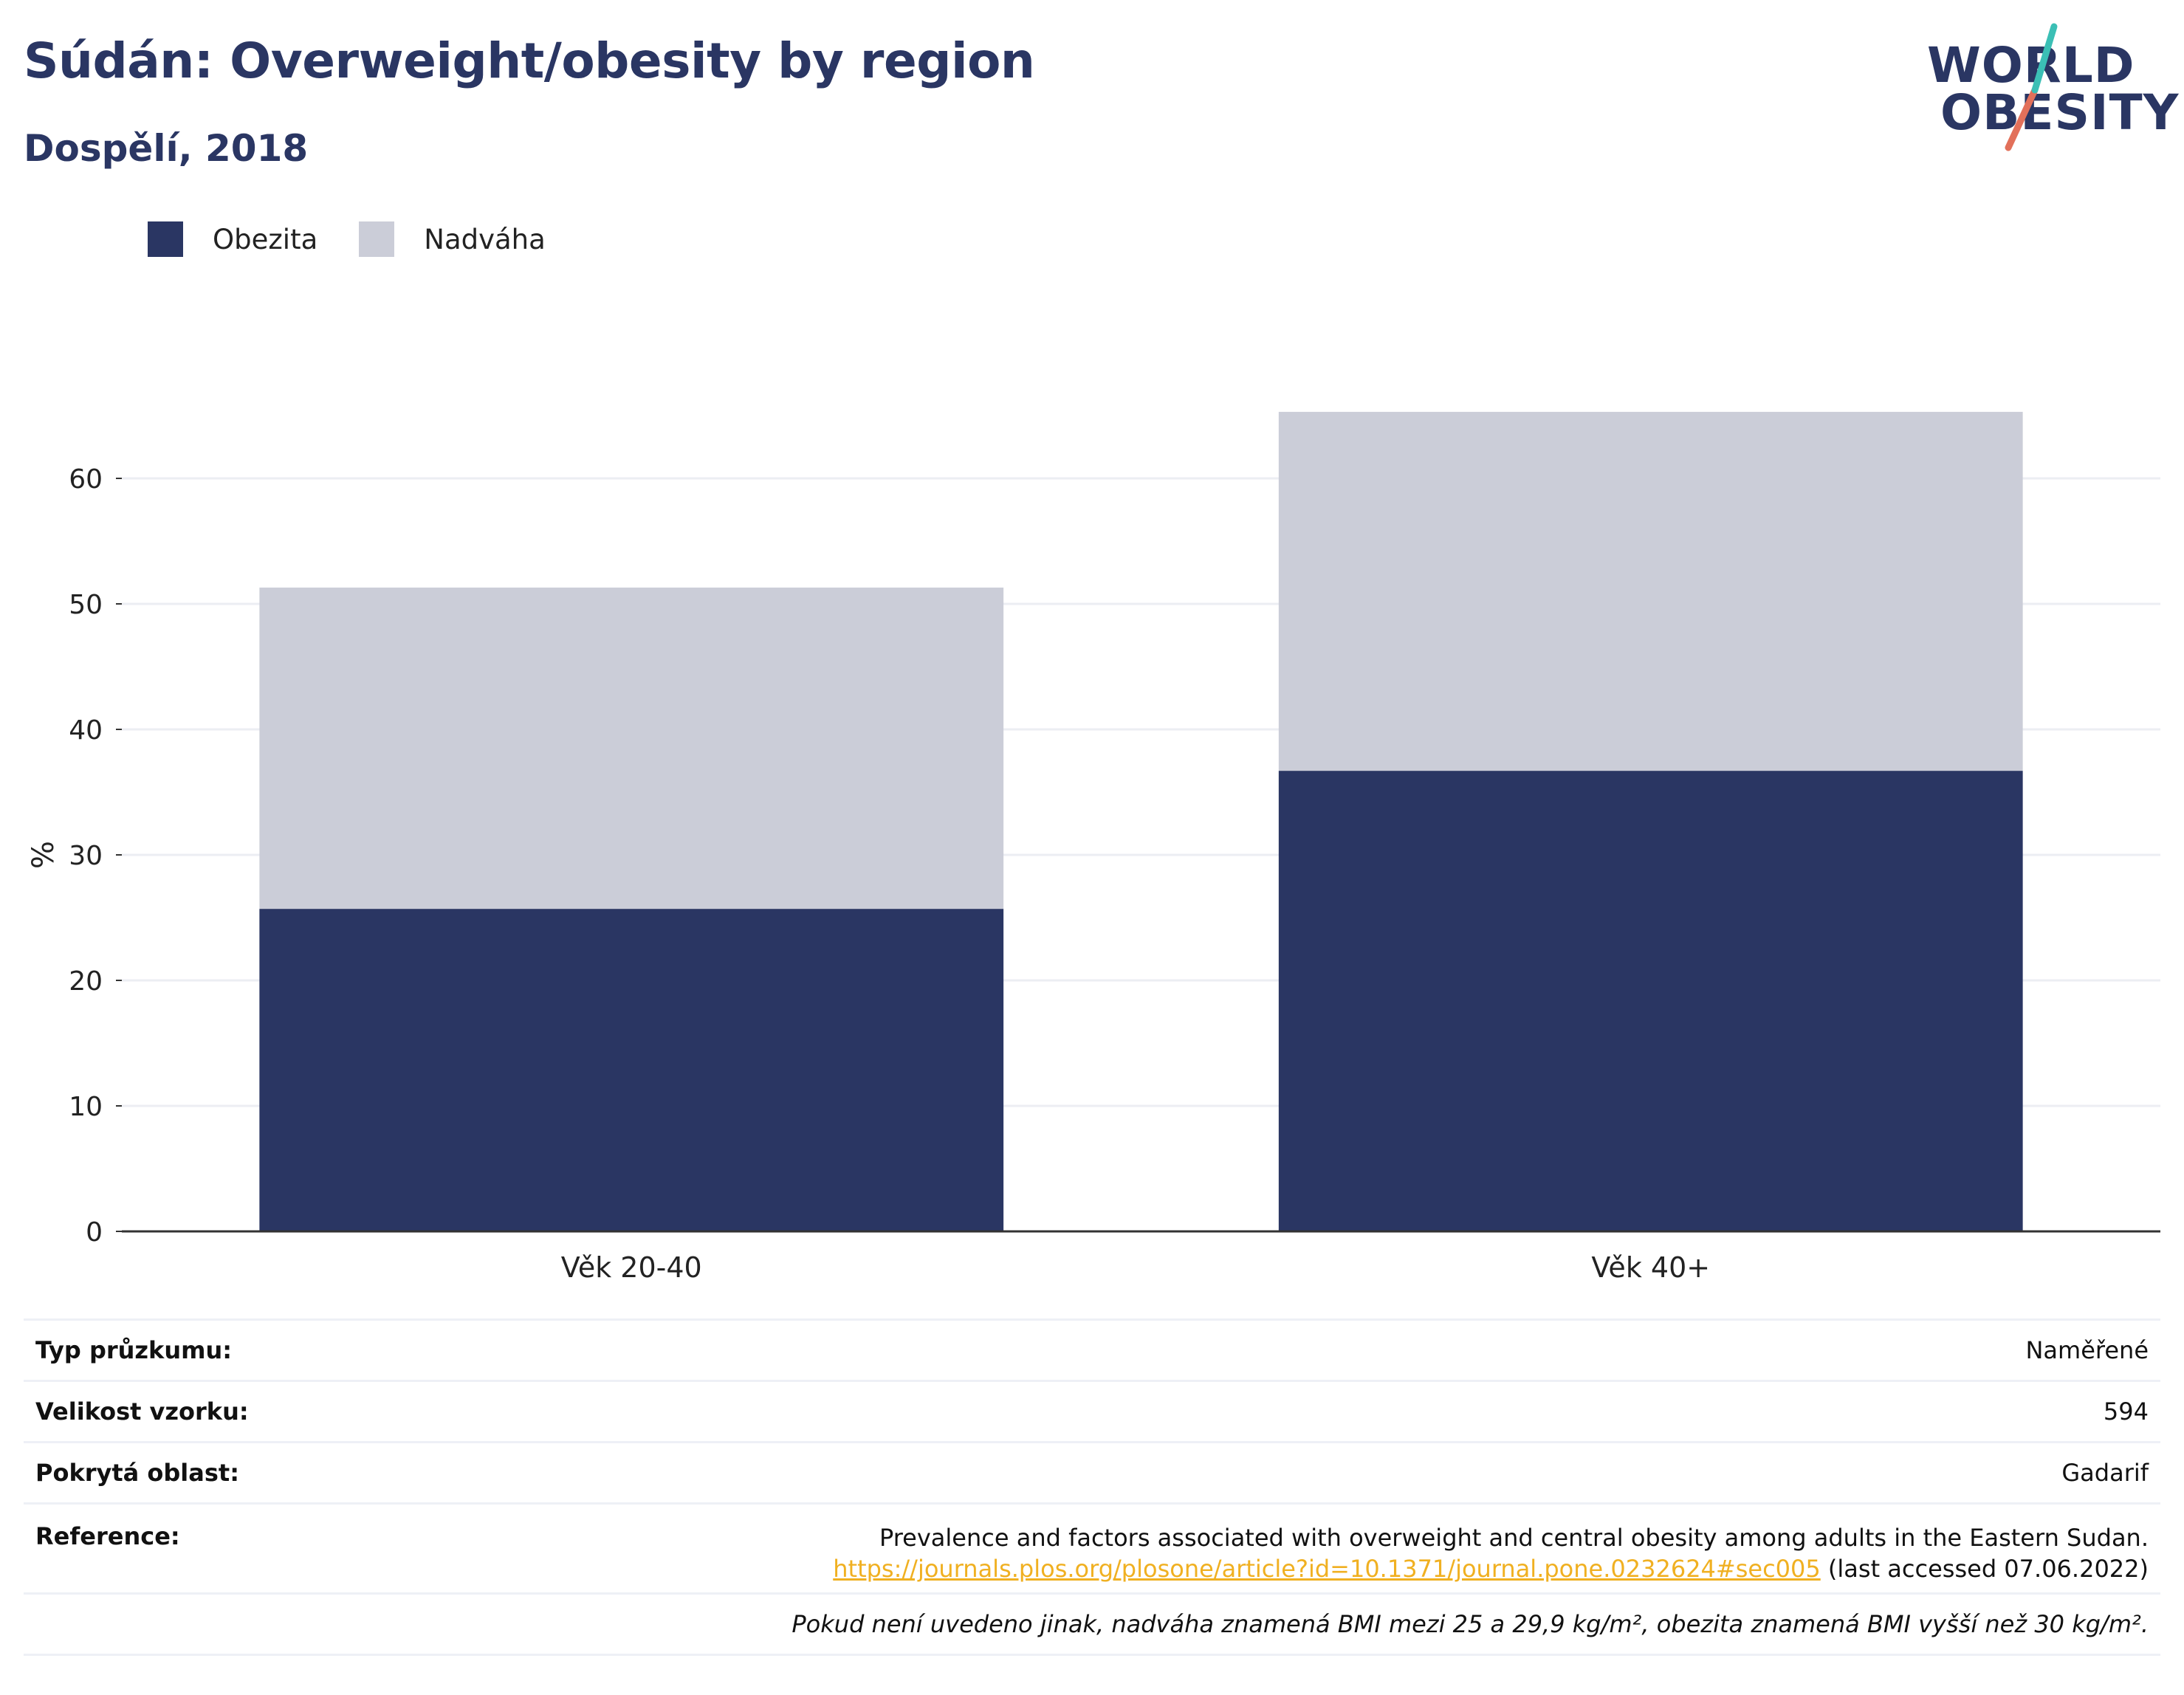  What do you see at coordinates (1092, 1471) in the screenshot?
I see `info-row-area: Pokrytá oblast: Gadarif` at bounding box center [1092, 1471].